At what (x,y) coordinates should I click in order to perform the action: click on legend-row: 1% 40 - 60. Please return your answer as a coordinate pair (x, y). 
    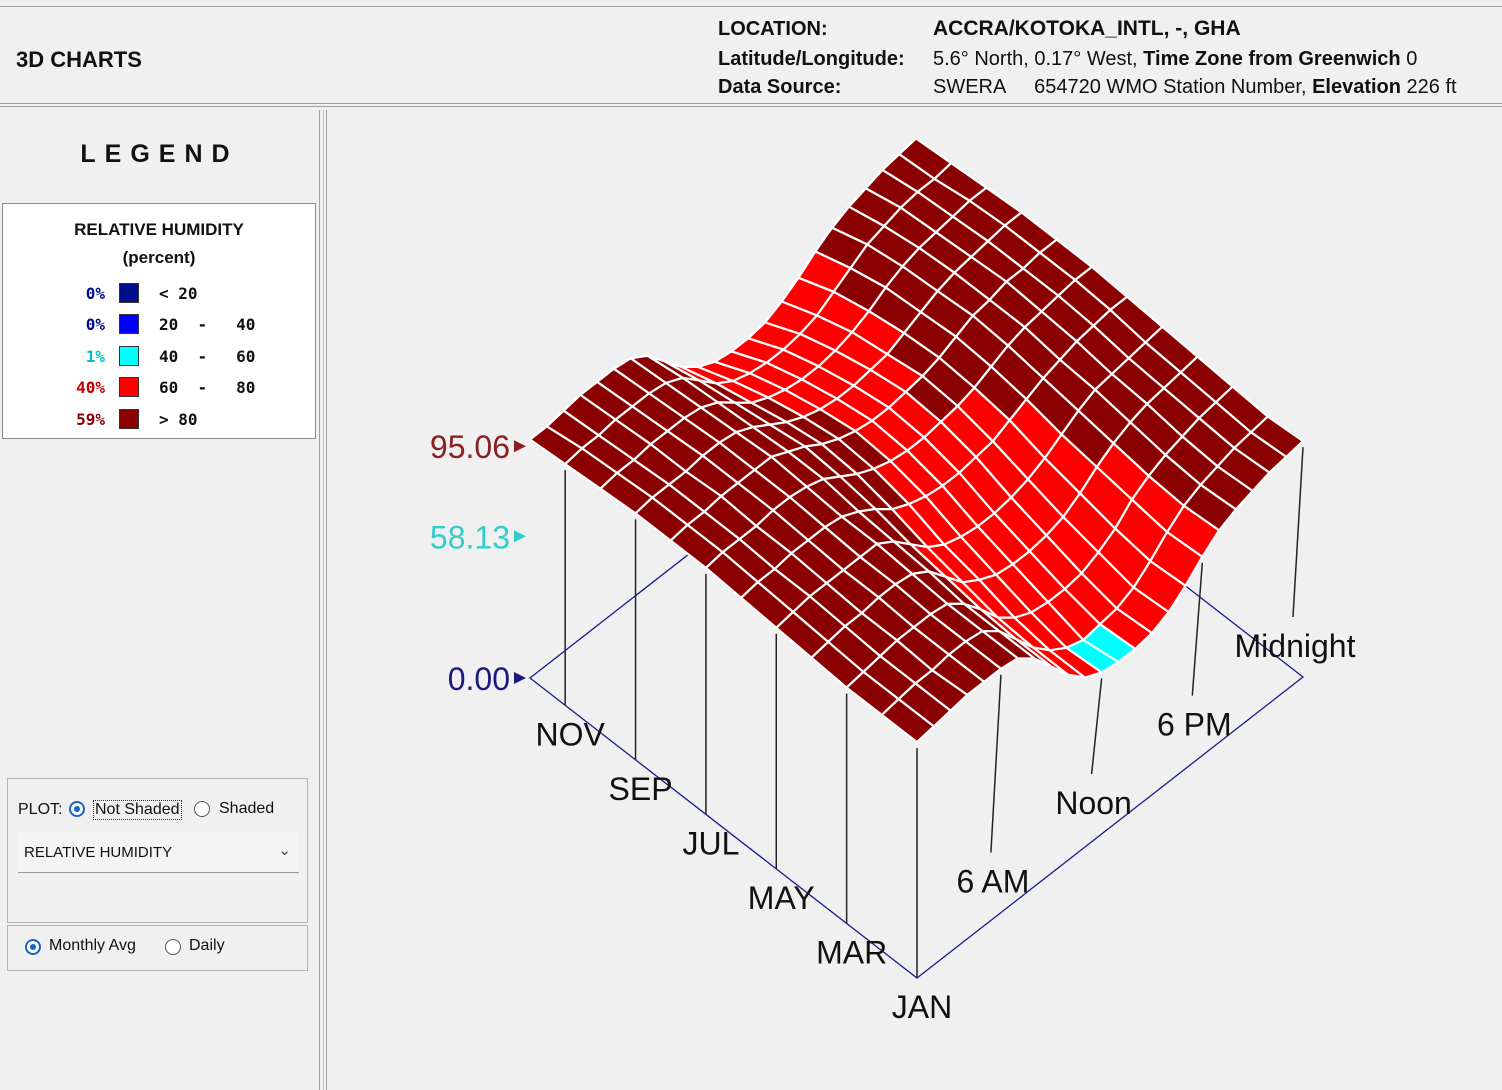
    Looking at the image, I should click on (159, 357).